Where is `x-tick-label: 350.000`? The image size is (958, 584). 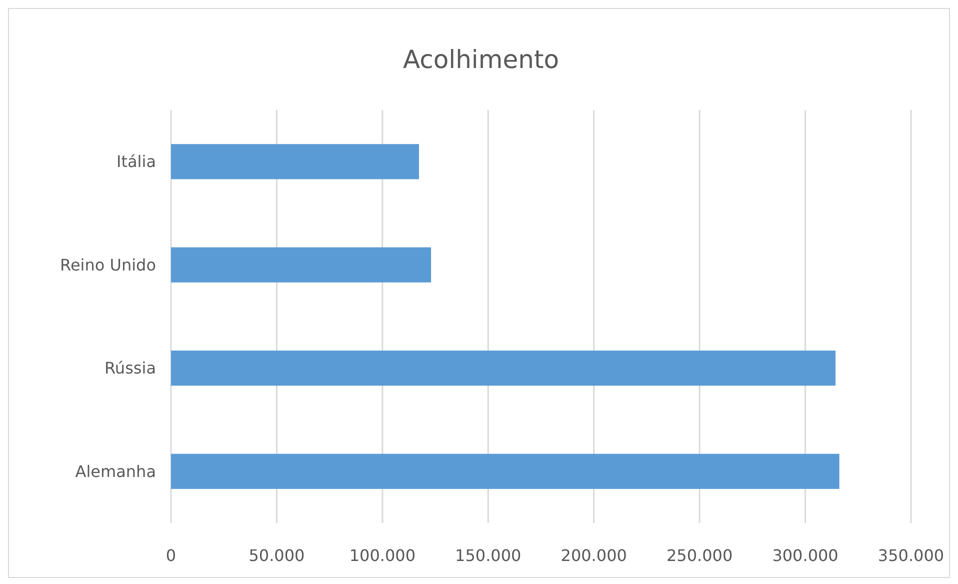
x-tick-label: 350.000 is located at coordinates (911, 555).